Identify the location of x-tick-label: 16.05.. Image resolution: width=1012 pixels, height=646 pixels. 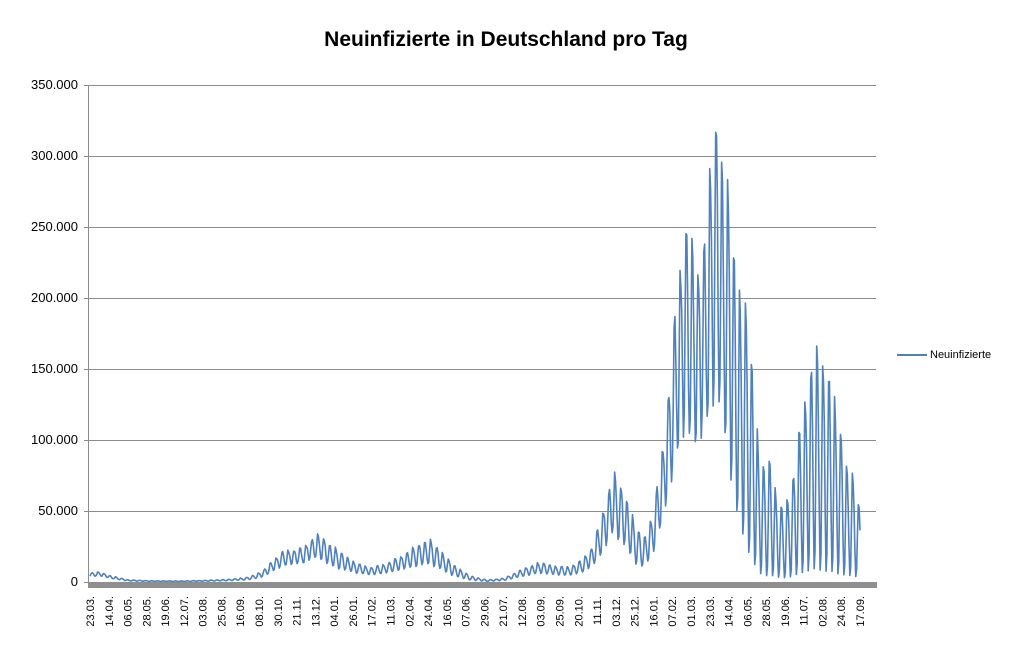
(448, 611).